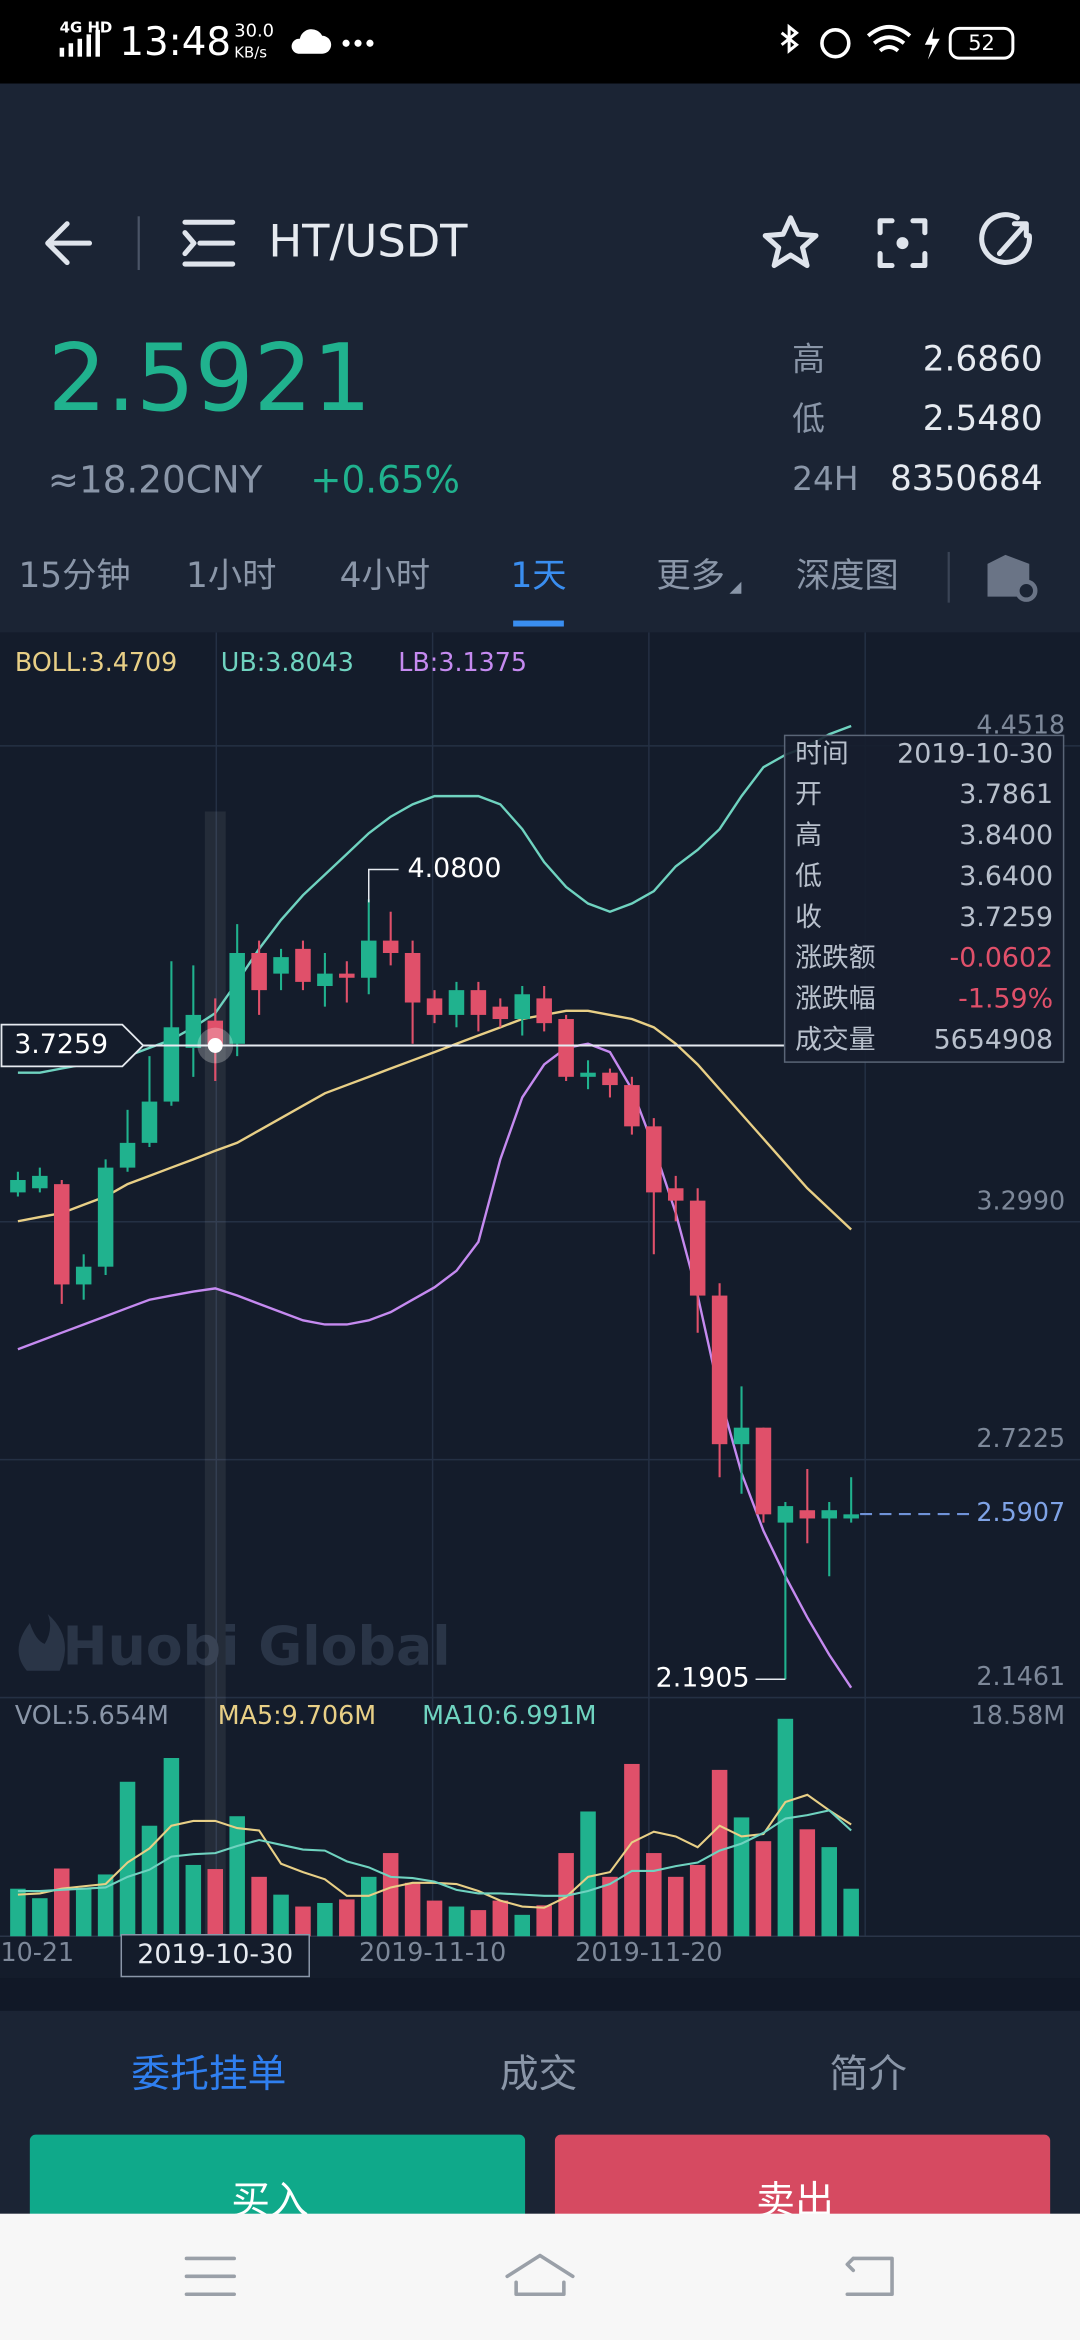 This screenshot has height=2340, width=1080. Describe the element at coordinates (385, 576) in the screenshot. I see `period-tab: 4小时` at that location.